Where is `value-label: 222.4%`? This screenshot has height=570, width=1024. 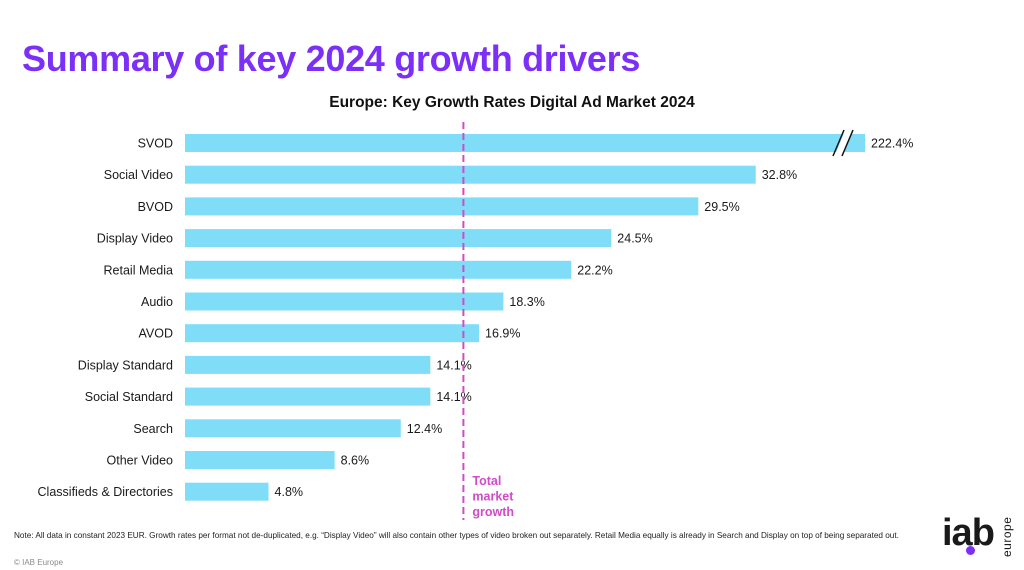 value-label: 222.4% is located at coordinates (892, 144).